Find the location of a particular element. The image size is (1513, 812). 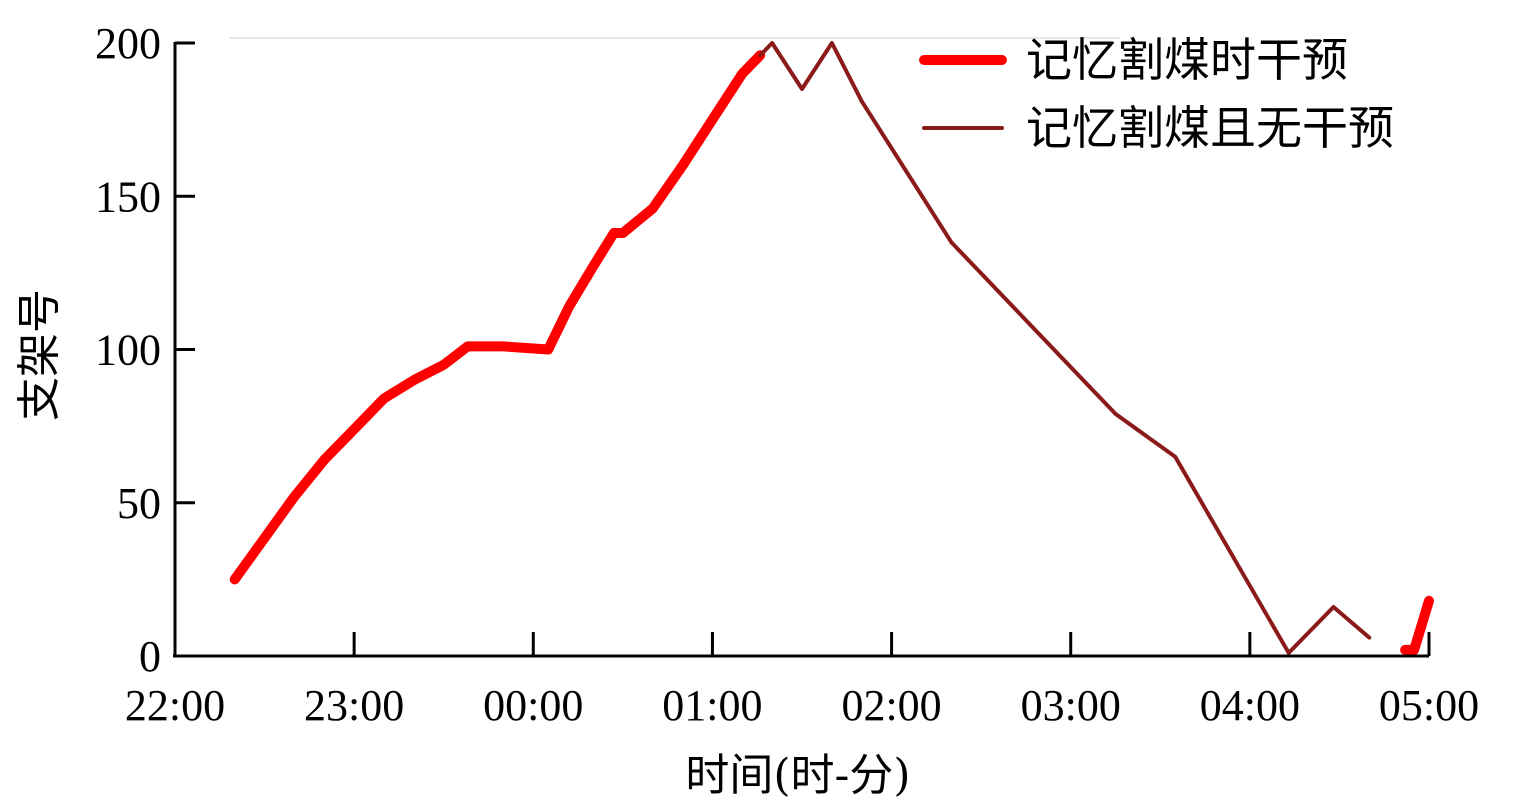

y-axis-title: 支架号 is located at coordinates (39, 355).